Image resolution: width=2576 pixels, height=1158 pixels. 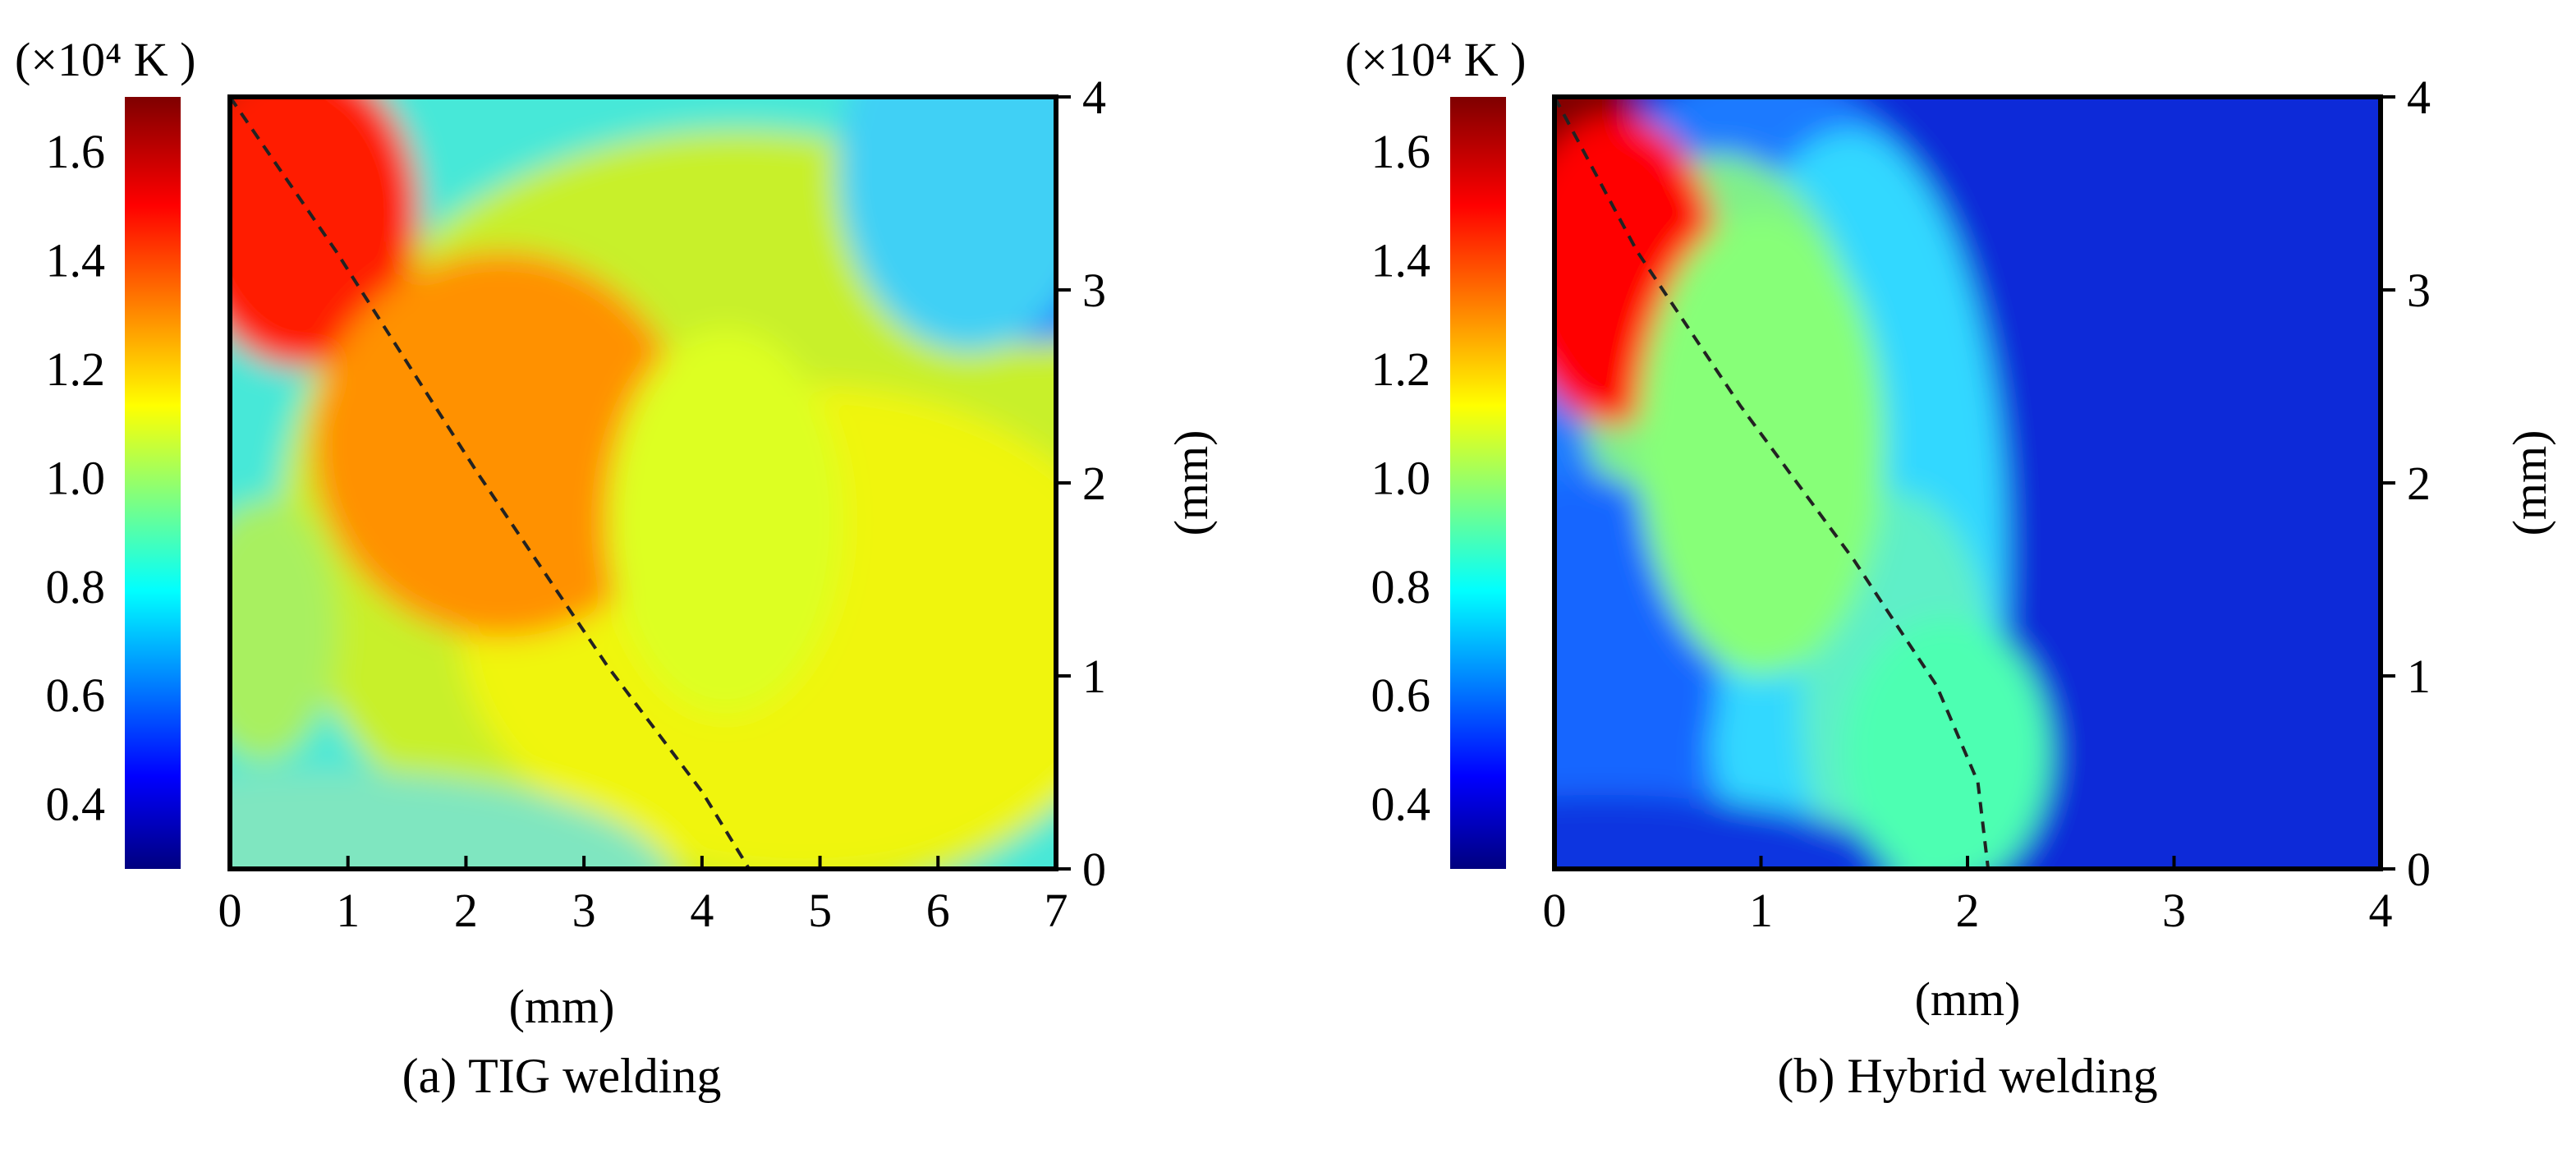 What do you see at coordinates (1056, 911) in the screenshot?
I see `x-tick-label: 7` at bounding box center [1056, 911].